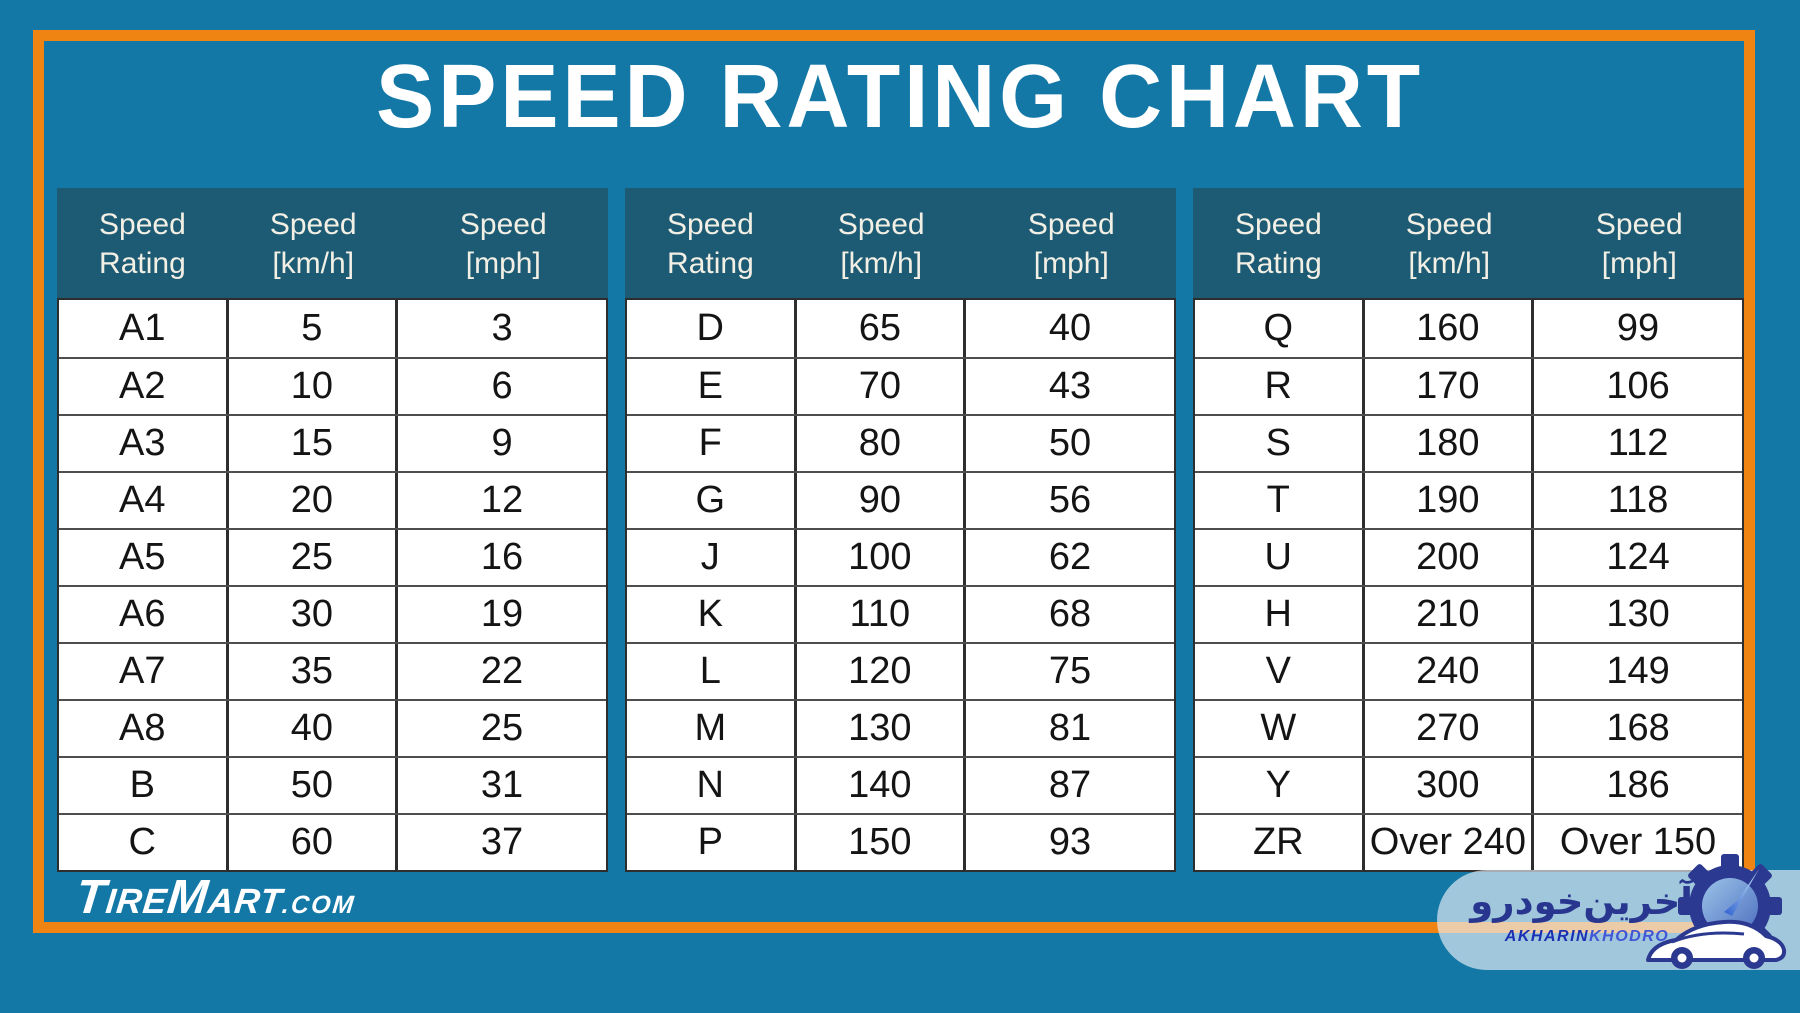 Image resolution: width=1800 pixels, height=1013 pixels. What do you see at coordinates (1280, 614) in the screenshot?
I see `cell-speed-rating: H` at bounding box center [1280, 614].